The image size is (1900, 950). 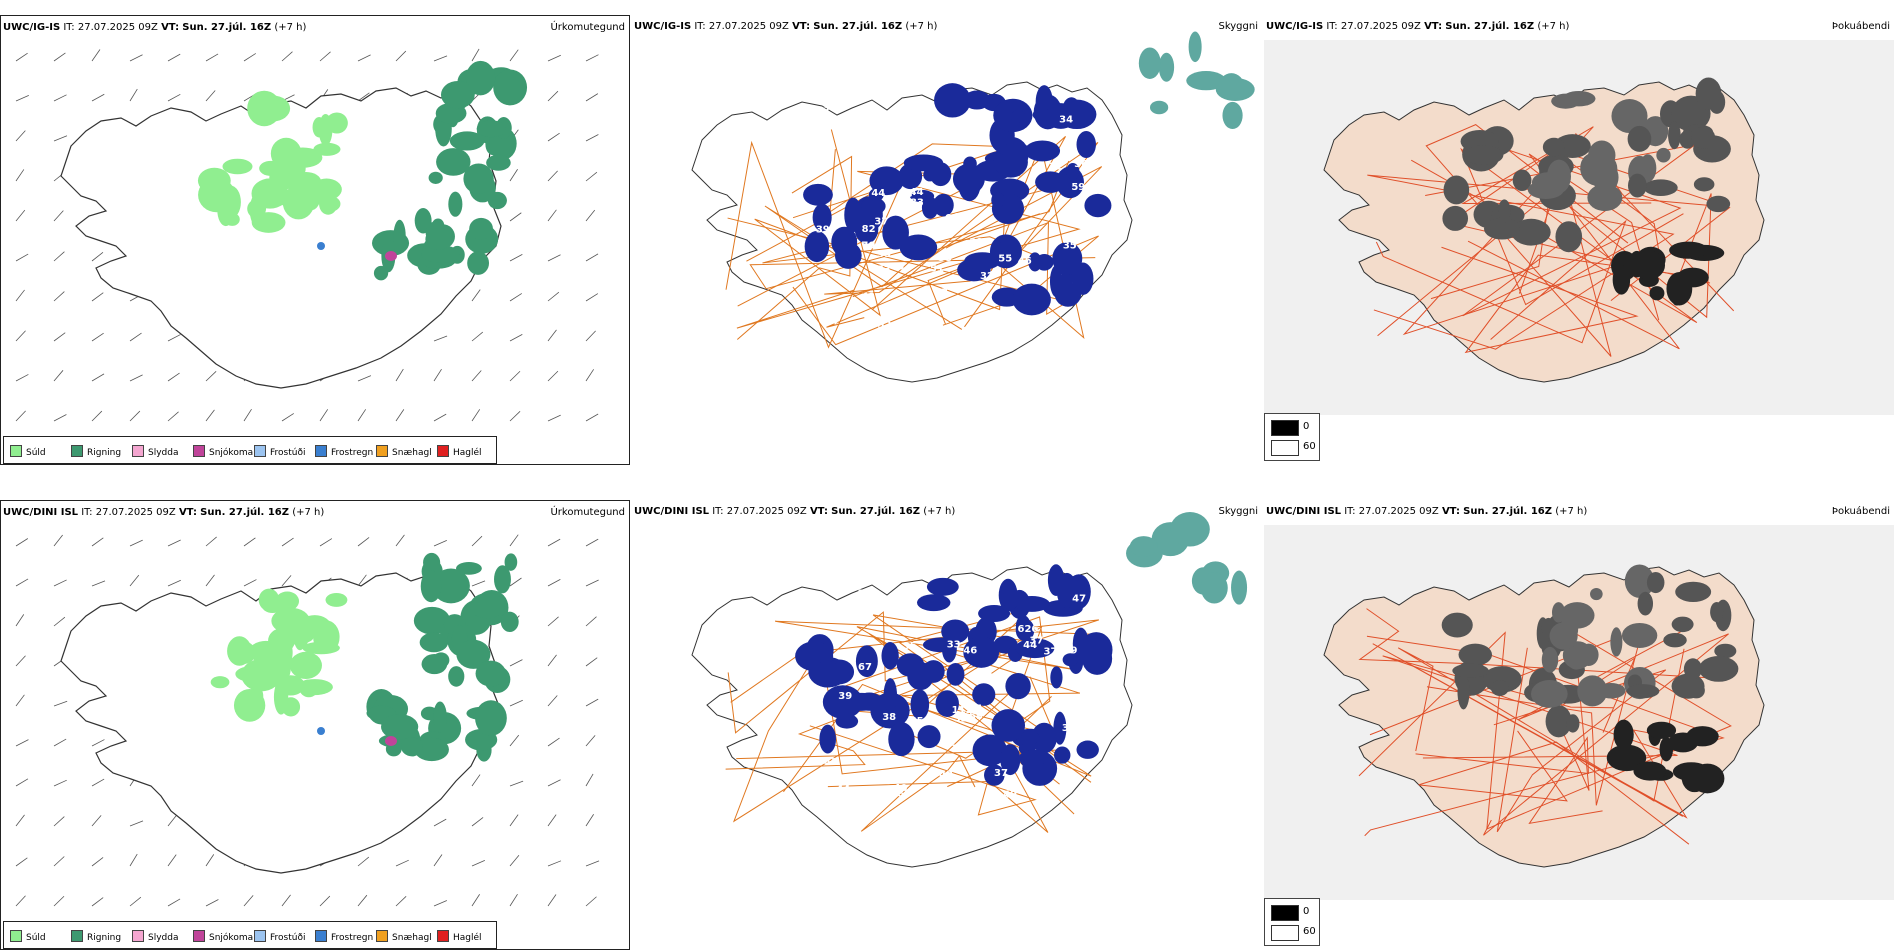 I want to click on ceiling-value: 53, so click(x=884, y=269).